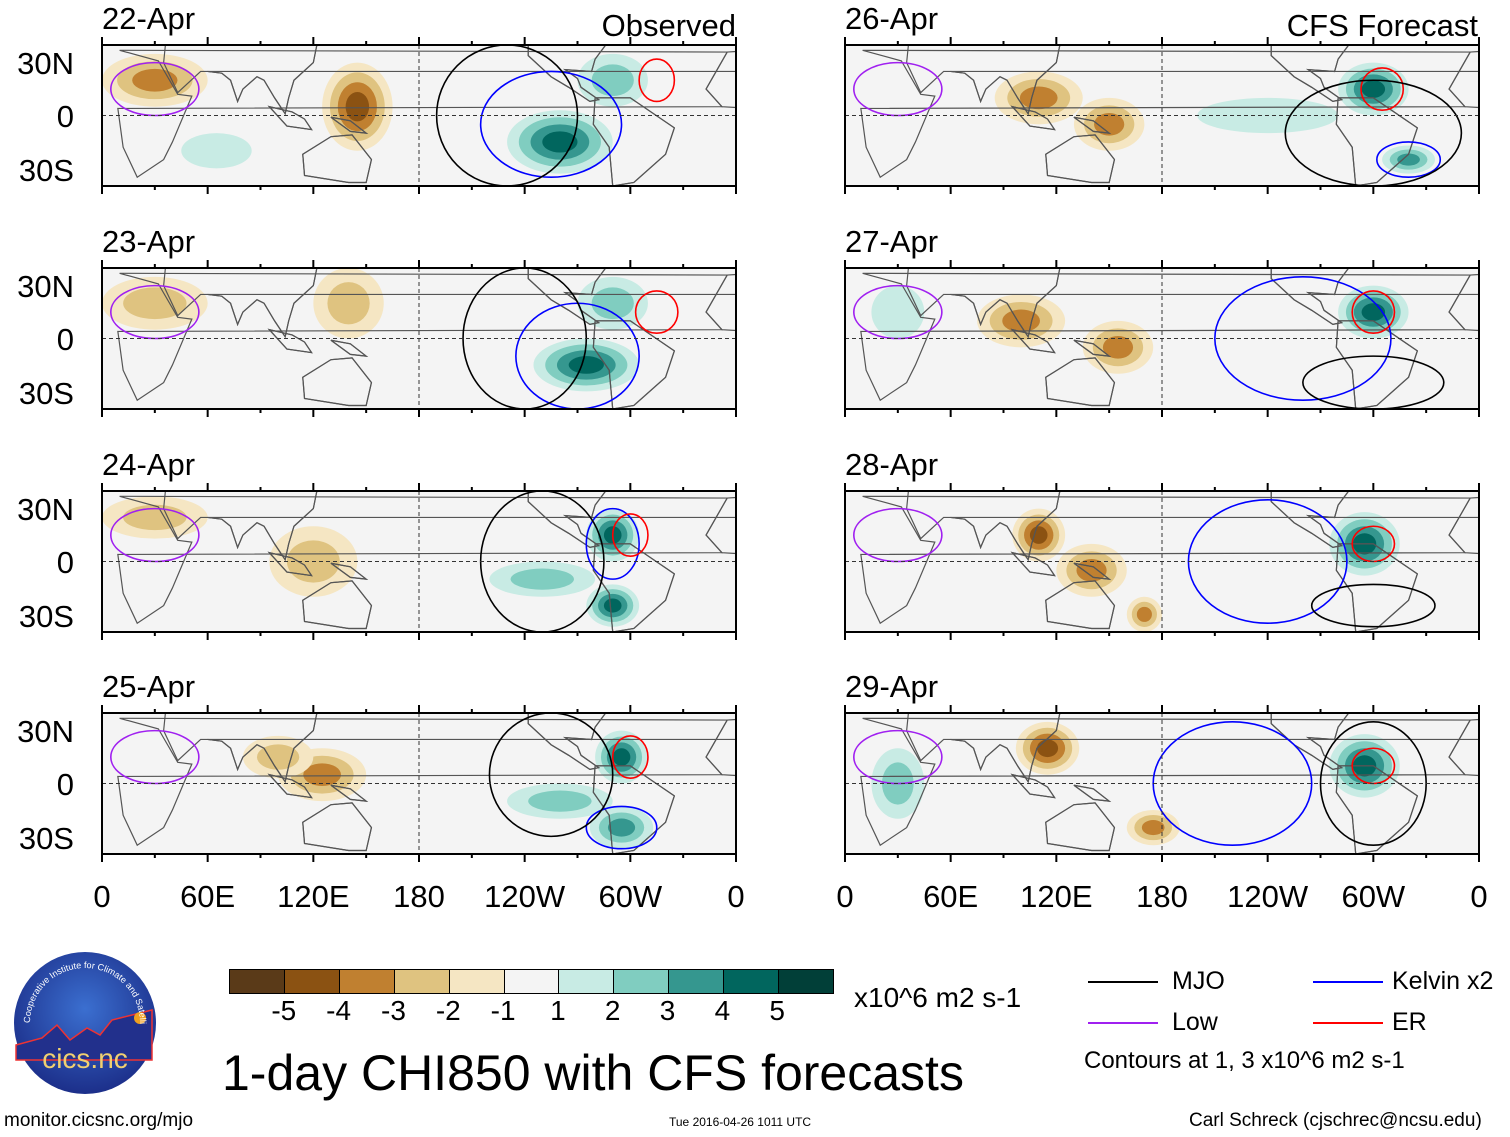  What do you see at coordinates (149, 464) in the screenshot?
I see `panel-date: 24-Apr` at bounding box center [149, 464].